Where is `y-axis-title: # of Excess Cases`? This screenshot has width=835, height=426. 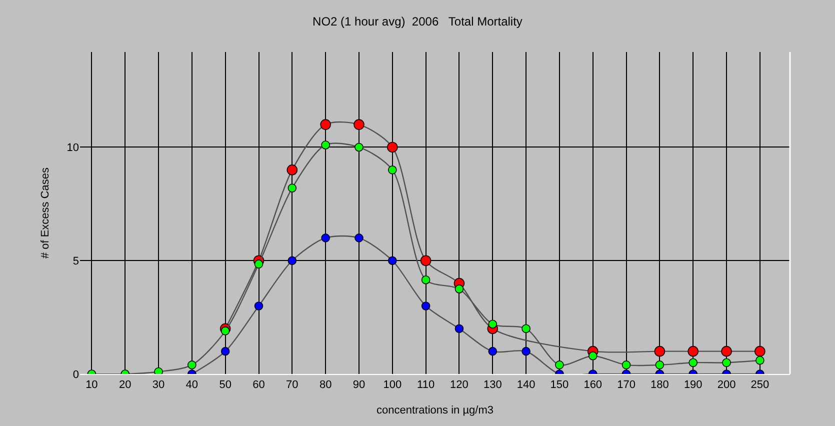 y-axis-title: # of Excess Cases is located at coordinates (45, 212).